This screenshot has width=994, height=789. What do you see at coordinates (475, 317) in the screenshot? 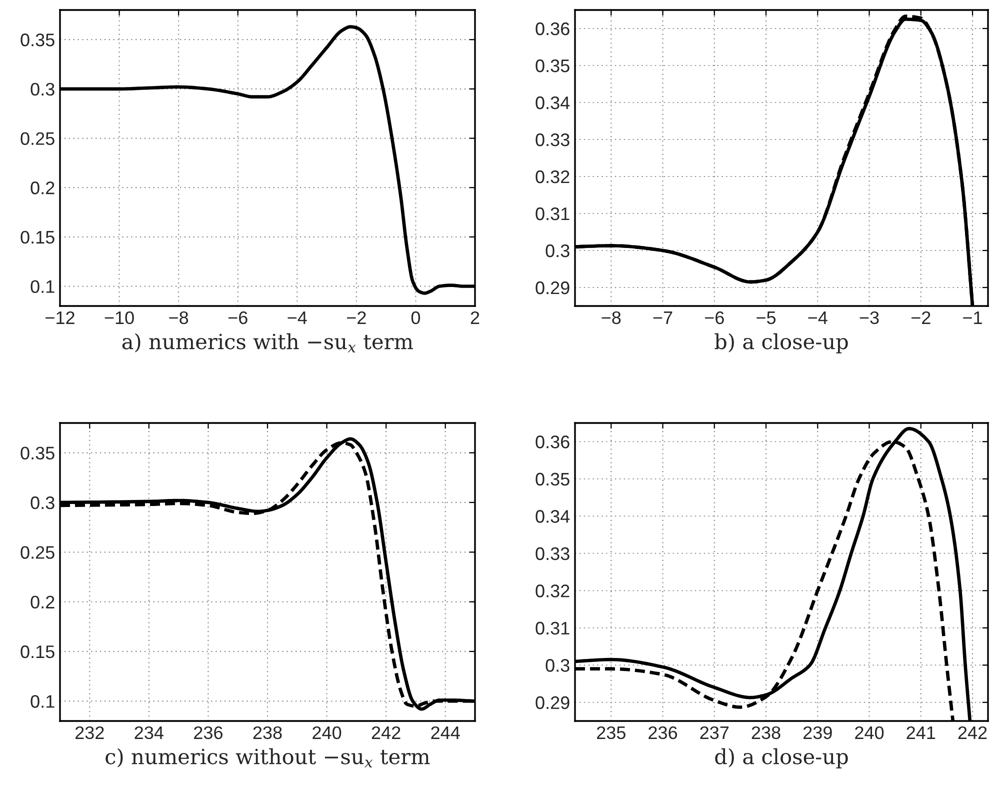
I see `x-tick-label: 2` at bounding box center [475, 317].